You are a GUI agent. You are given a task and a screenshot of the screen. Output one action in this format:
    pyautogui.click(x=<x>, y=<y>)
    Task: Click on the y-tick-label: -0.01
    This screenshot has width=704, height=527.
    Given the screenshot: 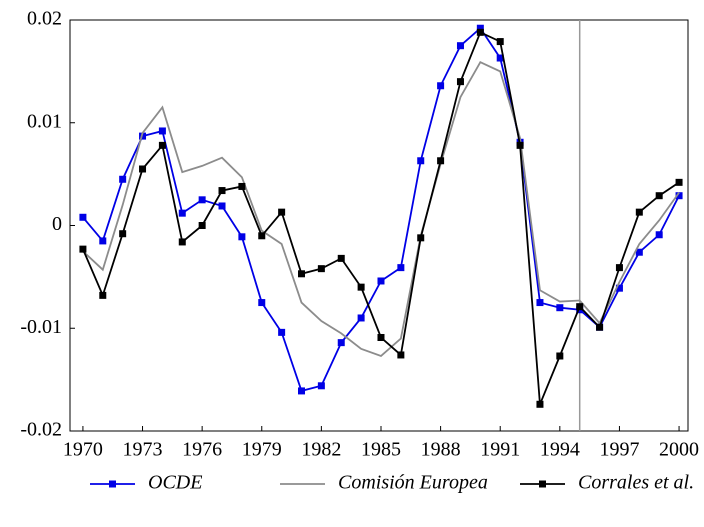 What is the action you would take?
    pyautogui.click(x=41, y=327)
    